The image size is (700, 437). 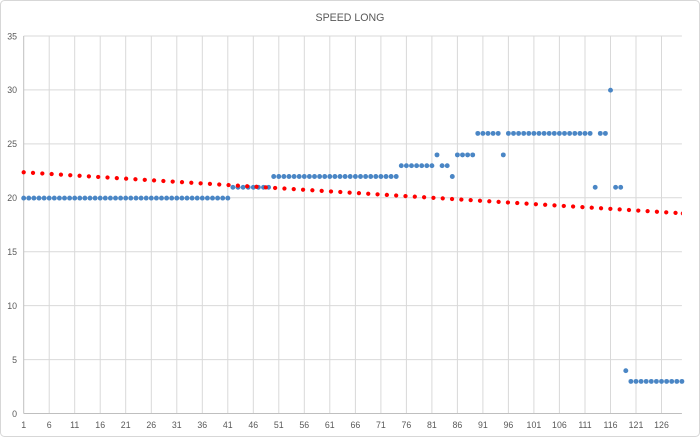 What do you see at coordinates (304, 425) in the screenshot?
I see `svg-text: 56` at bounding box center [304, 425].